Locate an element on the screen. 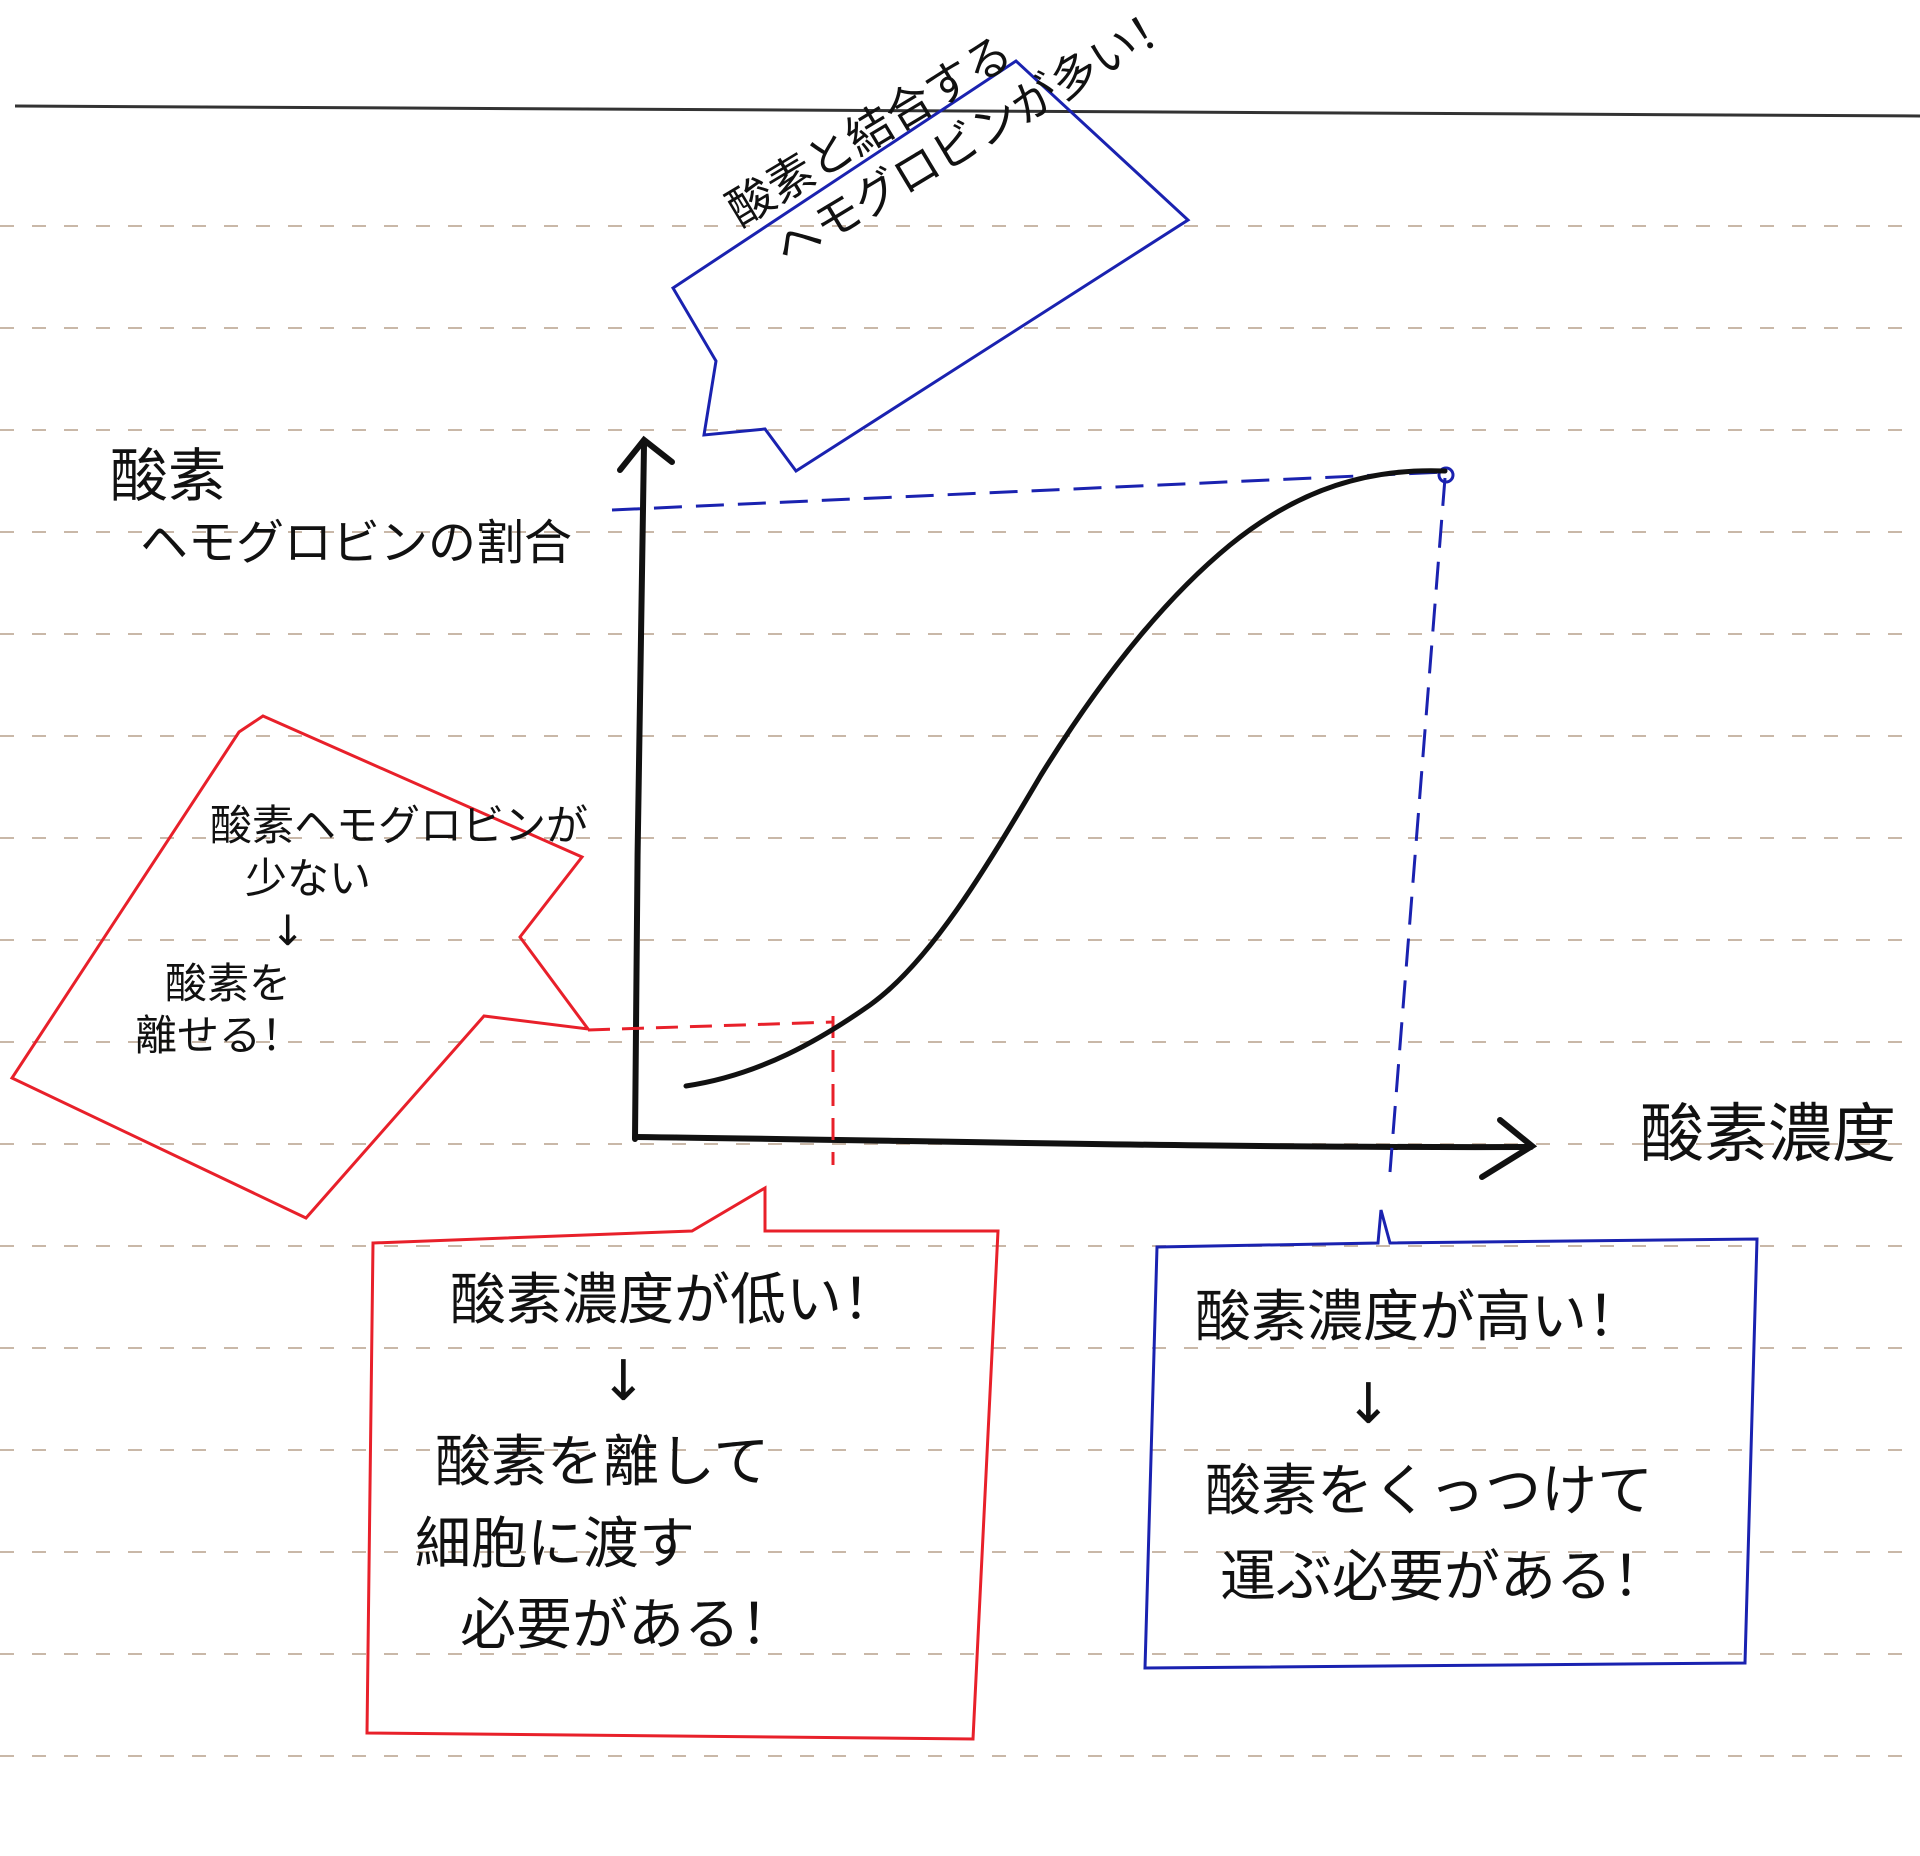 The width and height of the screenshot is (1920, 1856). top-blue-bubble-outline is located at coordinates (930, 266).